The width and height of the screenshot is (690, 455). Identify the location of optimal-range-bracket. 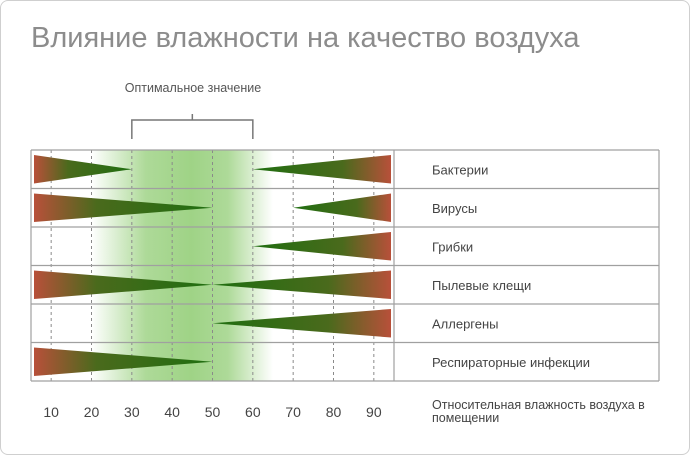
(192, 129).